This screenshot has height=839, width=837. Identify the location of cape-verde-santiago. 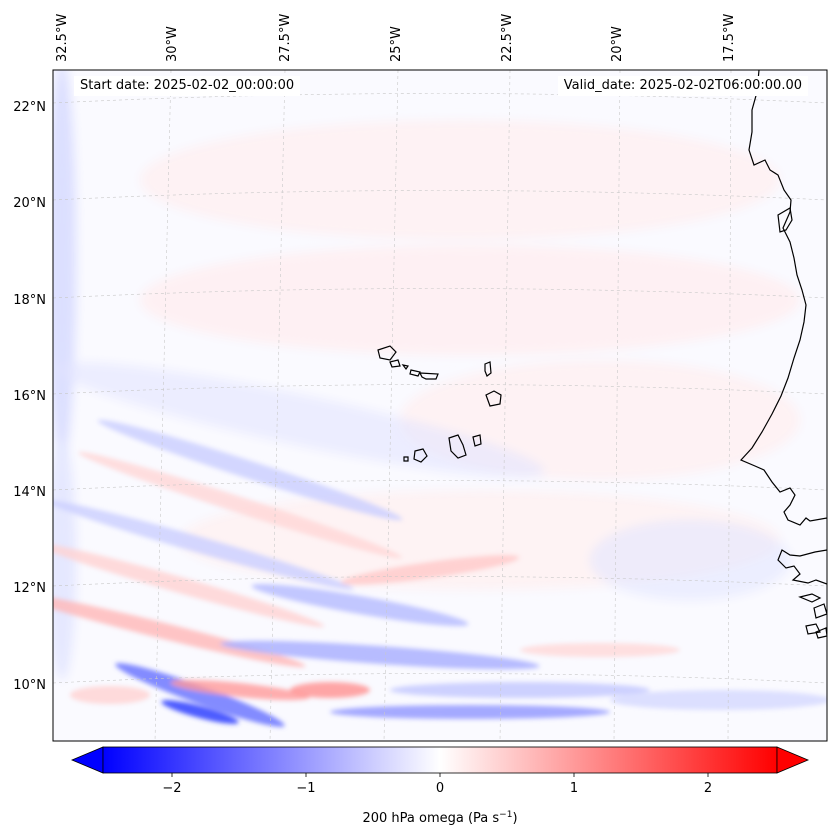
(457, 446).